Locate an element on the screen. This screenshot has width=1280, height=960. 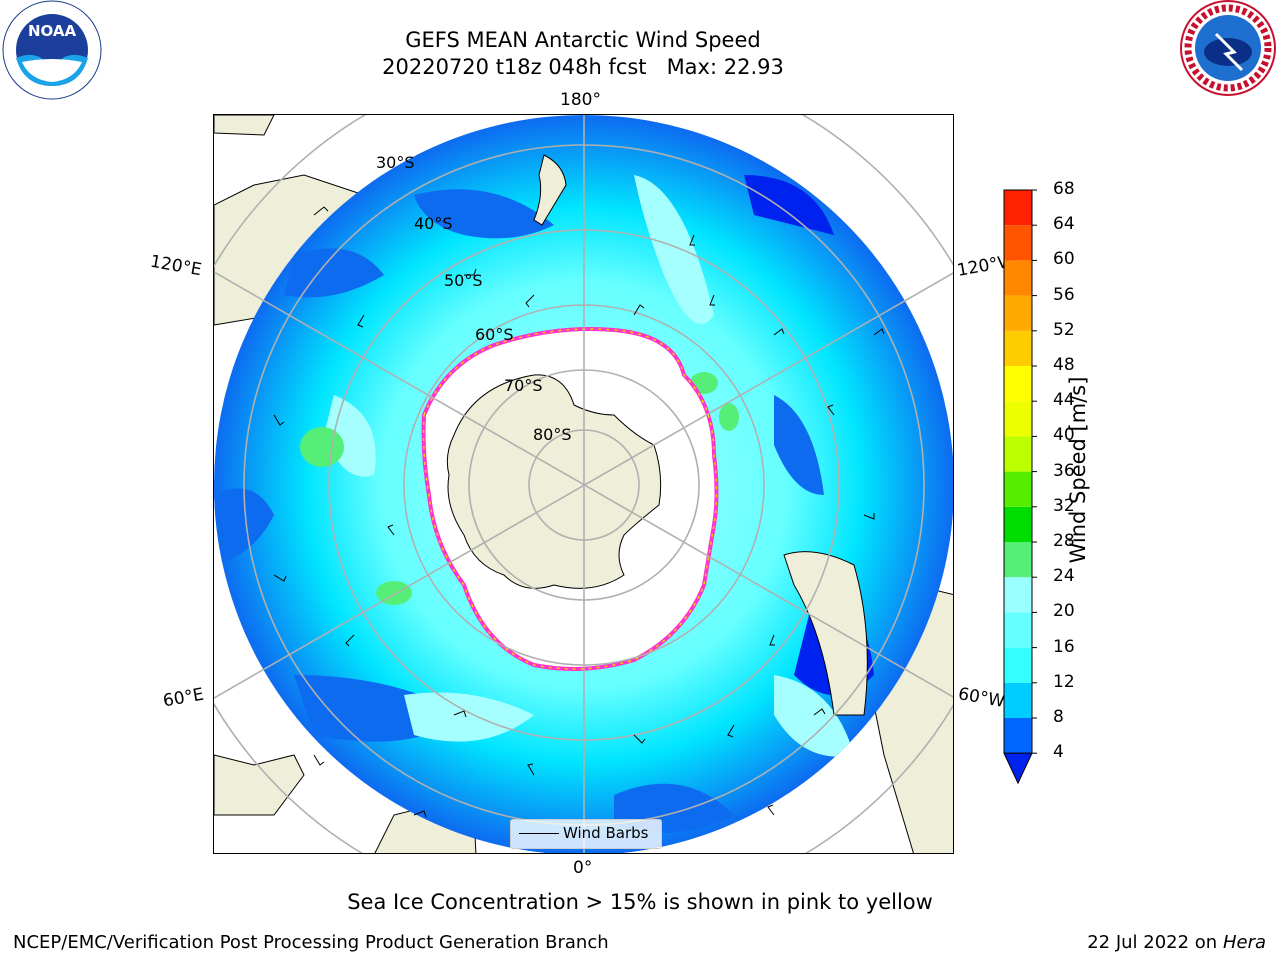
colorbar-tick-label: 8 is located at coordinates (1058, 717).